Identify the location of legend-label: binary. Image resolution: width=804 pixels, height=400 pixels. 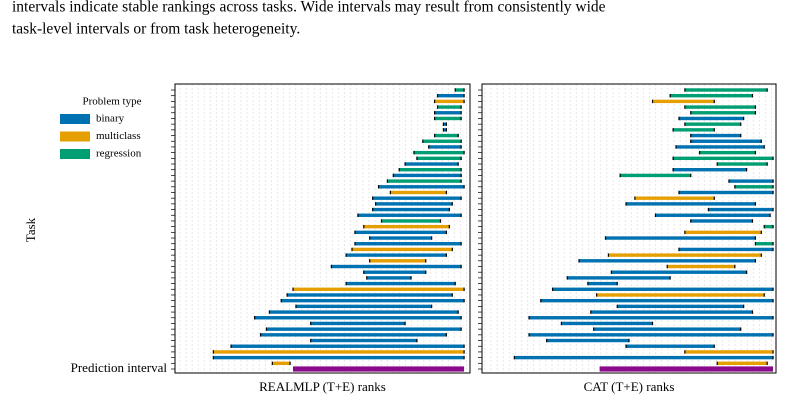
(110, 119).